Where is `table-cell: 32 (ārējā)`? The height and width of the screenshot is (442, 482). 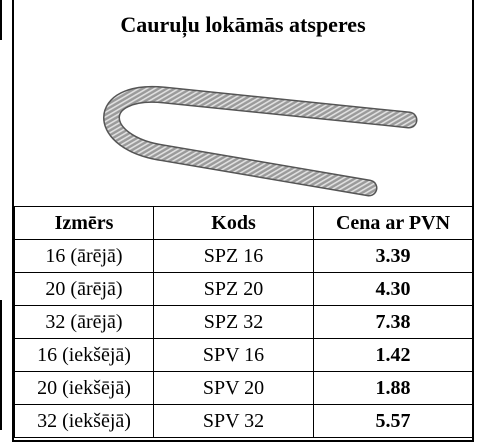 table-cell: 32 (ārējā) is located at coordinates (84, 322).